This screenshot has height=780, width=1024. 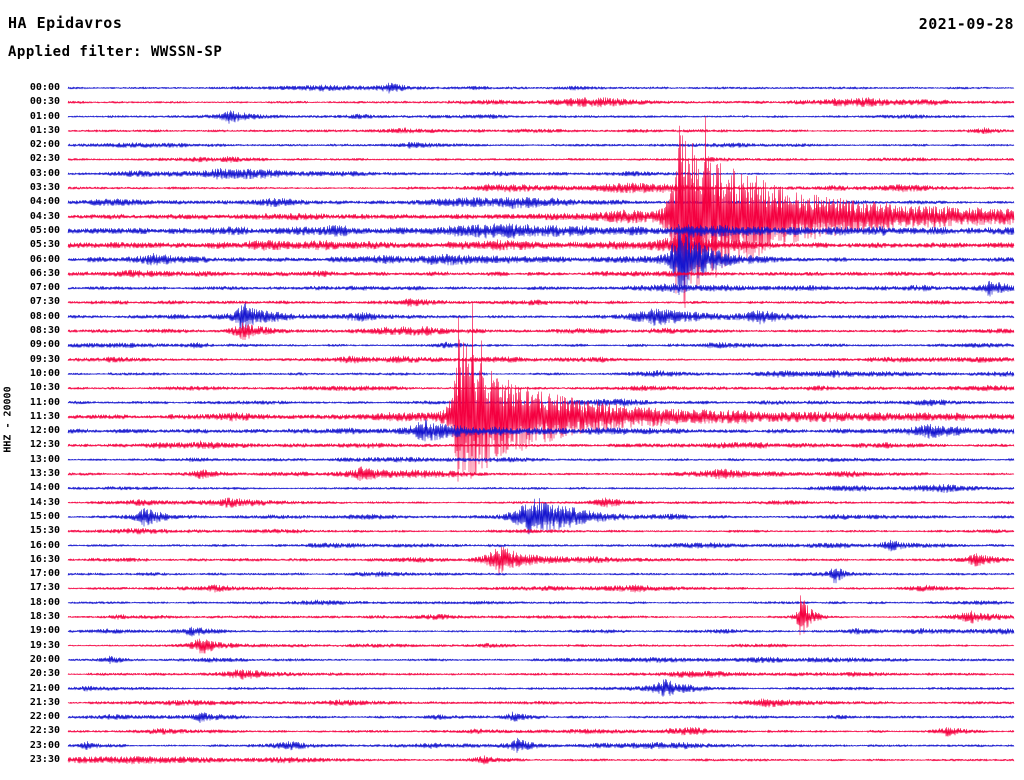 What do you see at coordinates (44, 688) in the screenshot?
I see `time-label: 21:00` at bounding box center [44, 688].